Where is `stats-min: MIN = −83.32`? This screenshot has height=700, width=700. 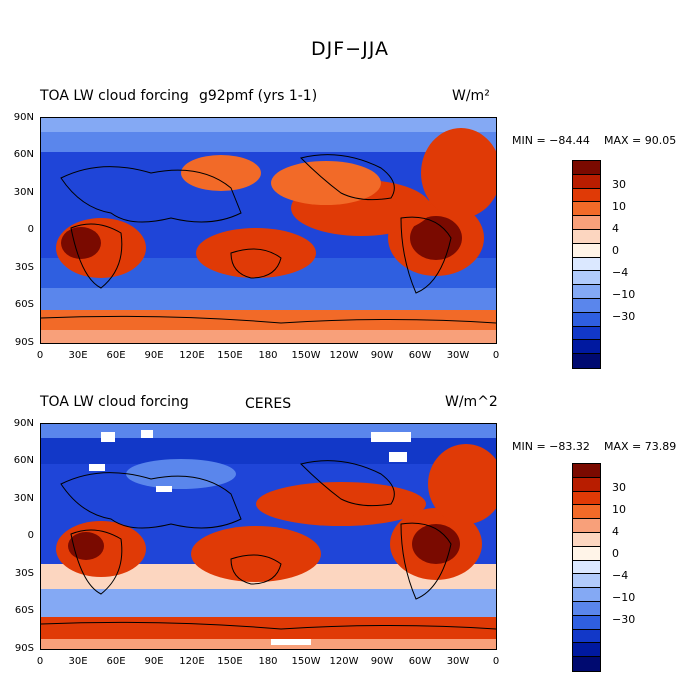
stats-min: MIN = −83.32 is located at coordinates (551, 446).